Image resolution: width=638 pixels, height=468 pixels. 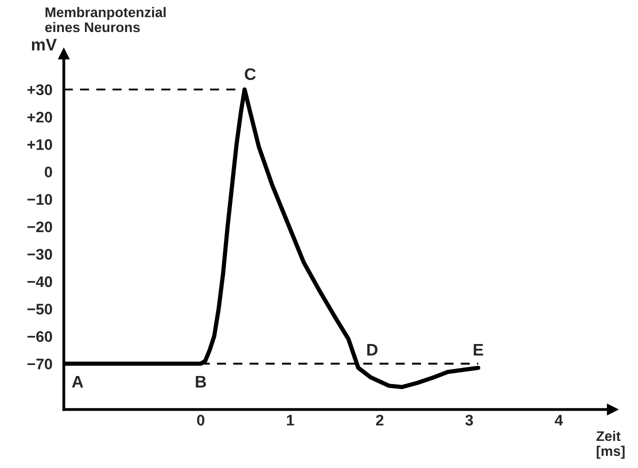 What do you see at coordinates (201, 382) in the screenshot?
I see `annotation: B` at bounding box center [201, 382].